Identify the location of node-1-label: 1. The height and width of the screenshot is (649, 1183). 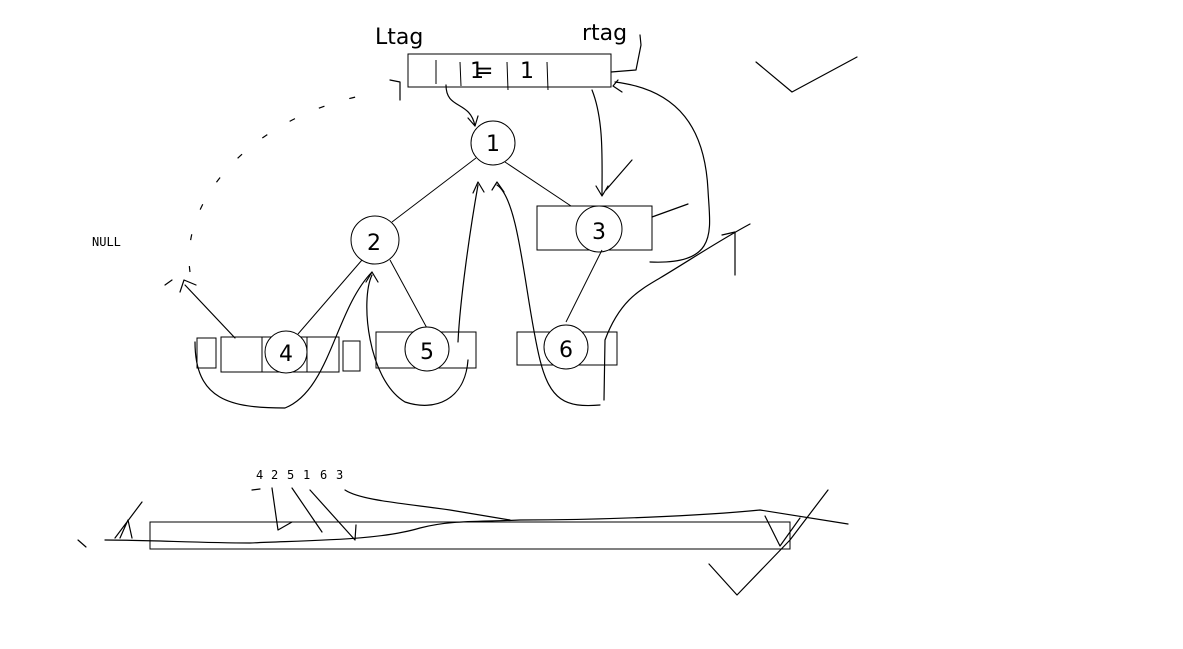
(493, 144).